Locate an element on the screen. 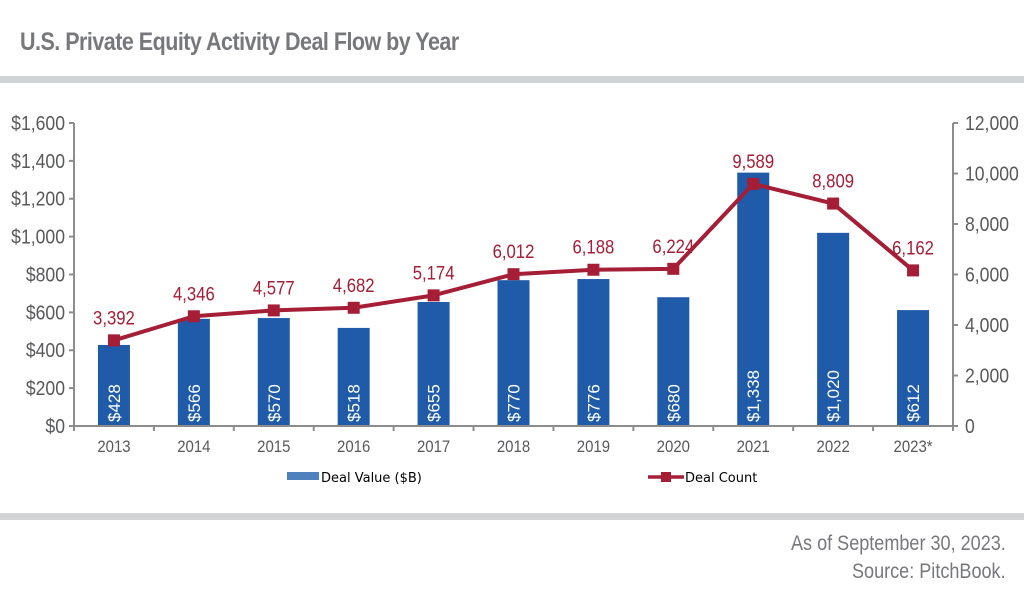 This screenshot has width=1024, height=596. x-tick-label: 2021 is located at coordinates (753, 447).